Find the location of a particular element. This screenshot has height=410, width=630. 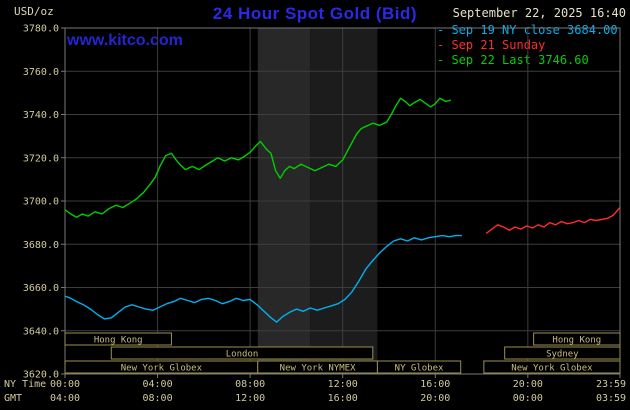

session-label: Sydney is located at coordinates (562, 355).